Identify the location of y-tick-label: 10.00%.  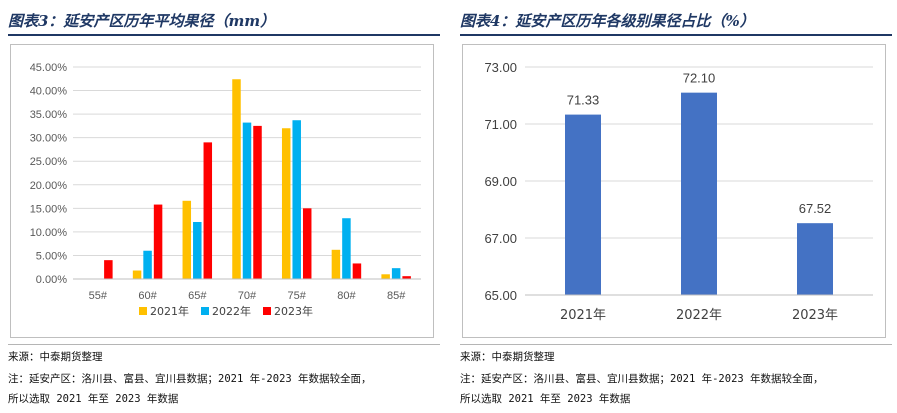
(49, 233).